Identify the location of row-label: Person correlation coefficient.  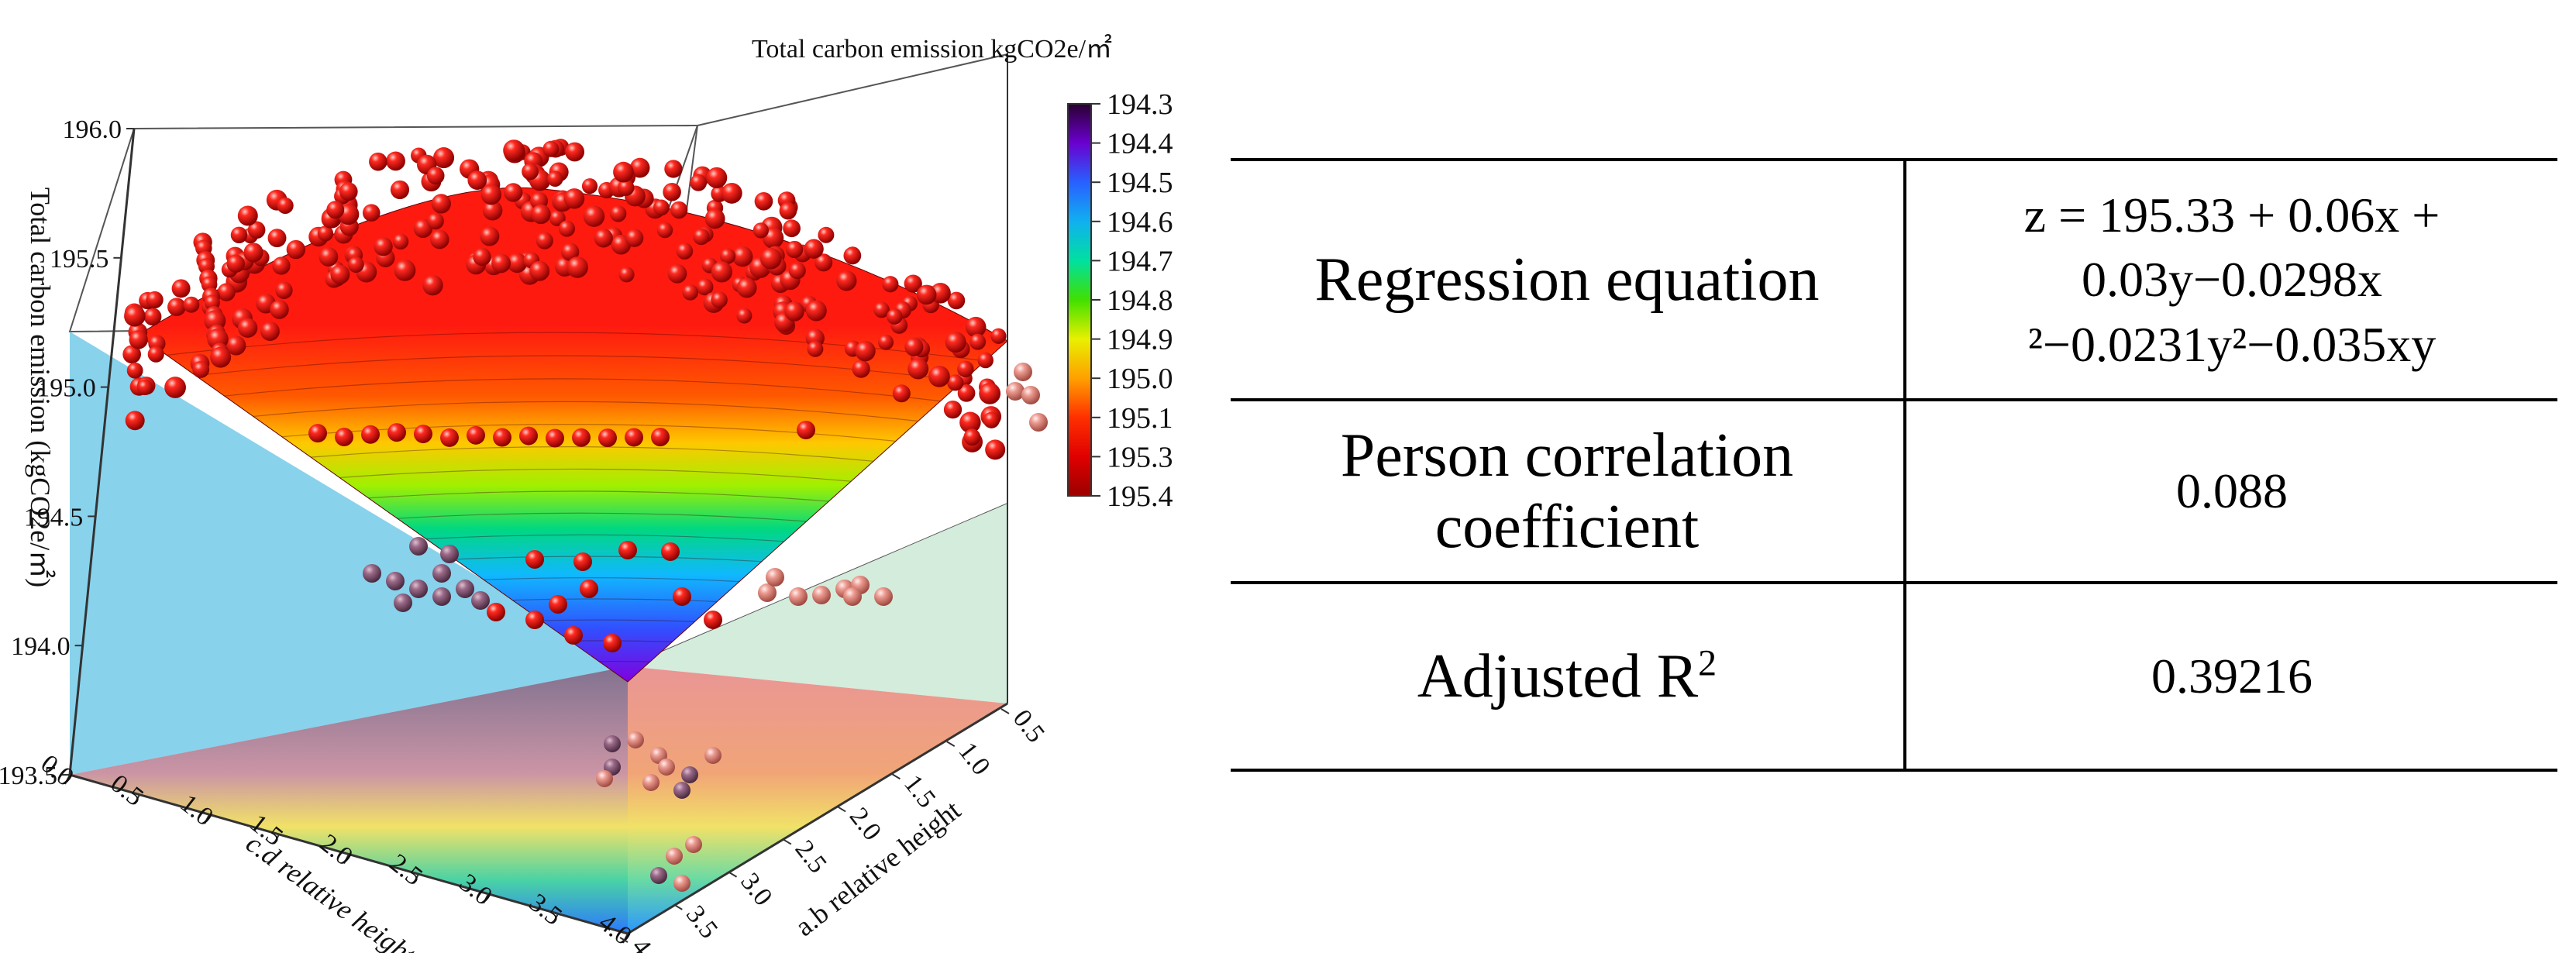
(1568, 491).